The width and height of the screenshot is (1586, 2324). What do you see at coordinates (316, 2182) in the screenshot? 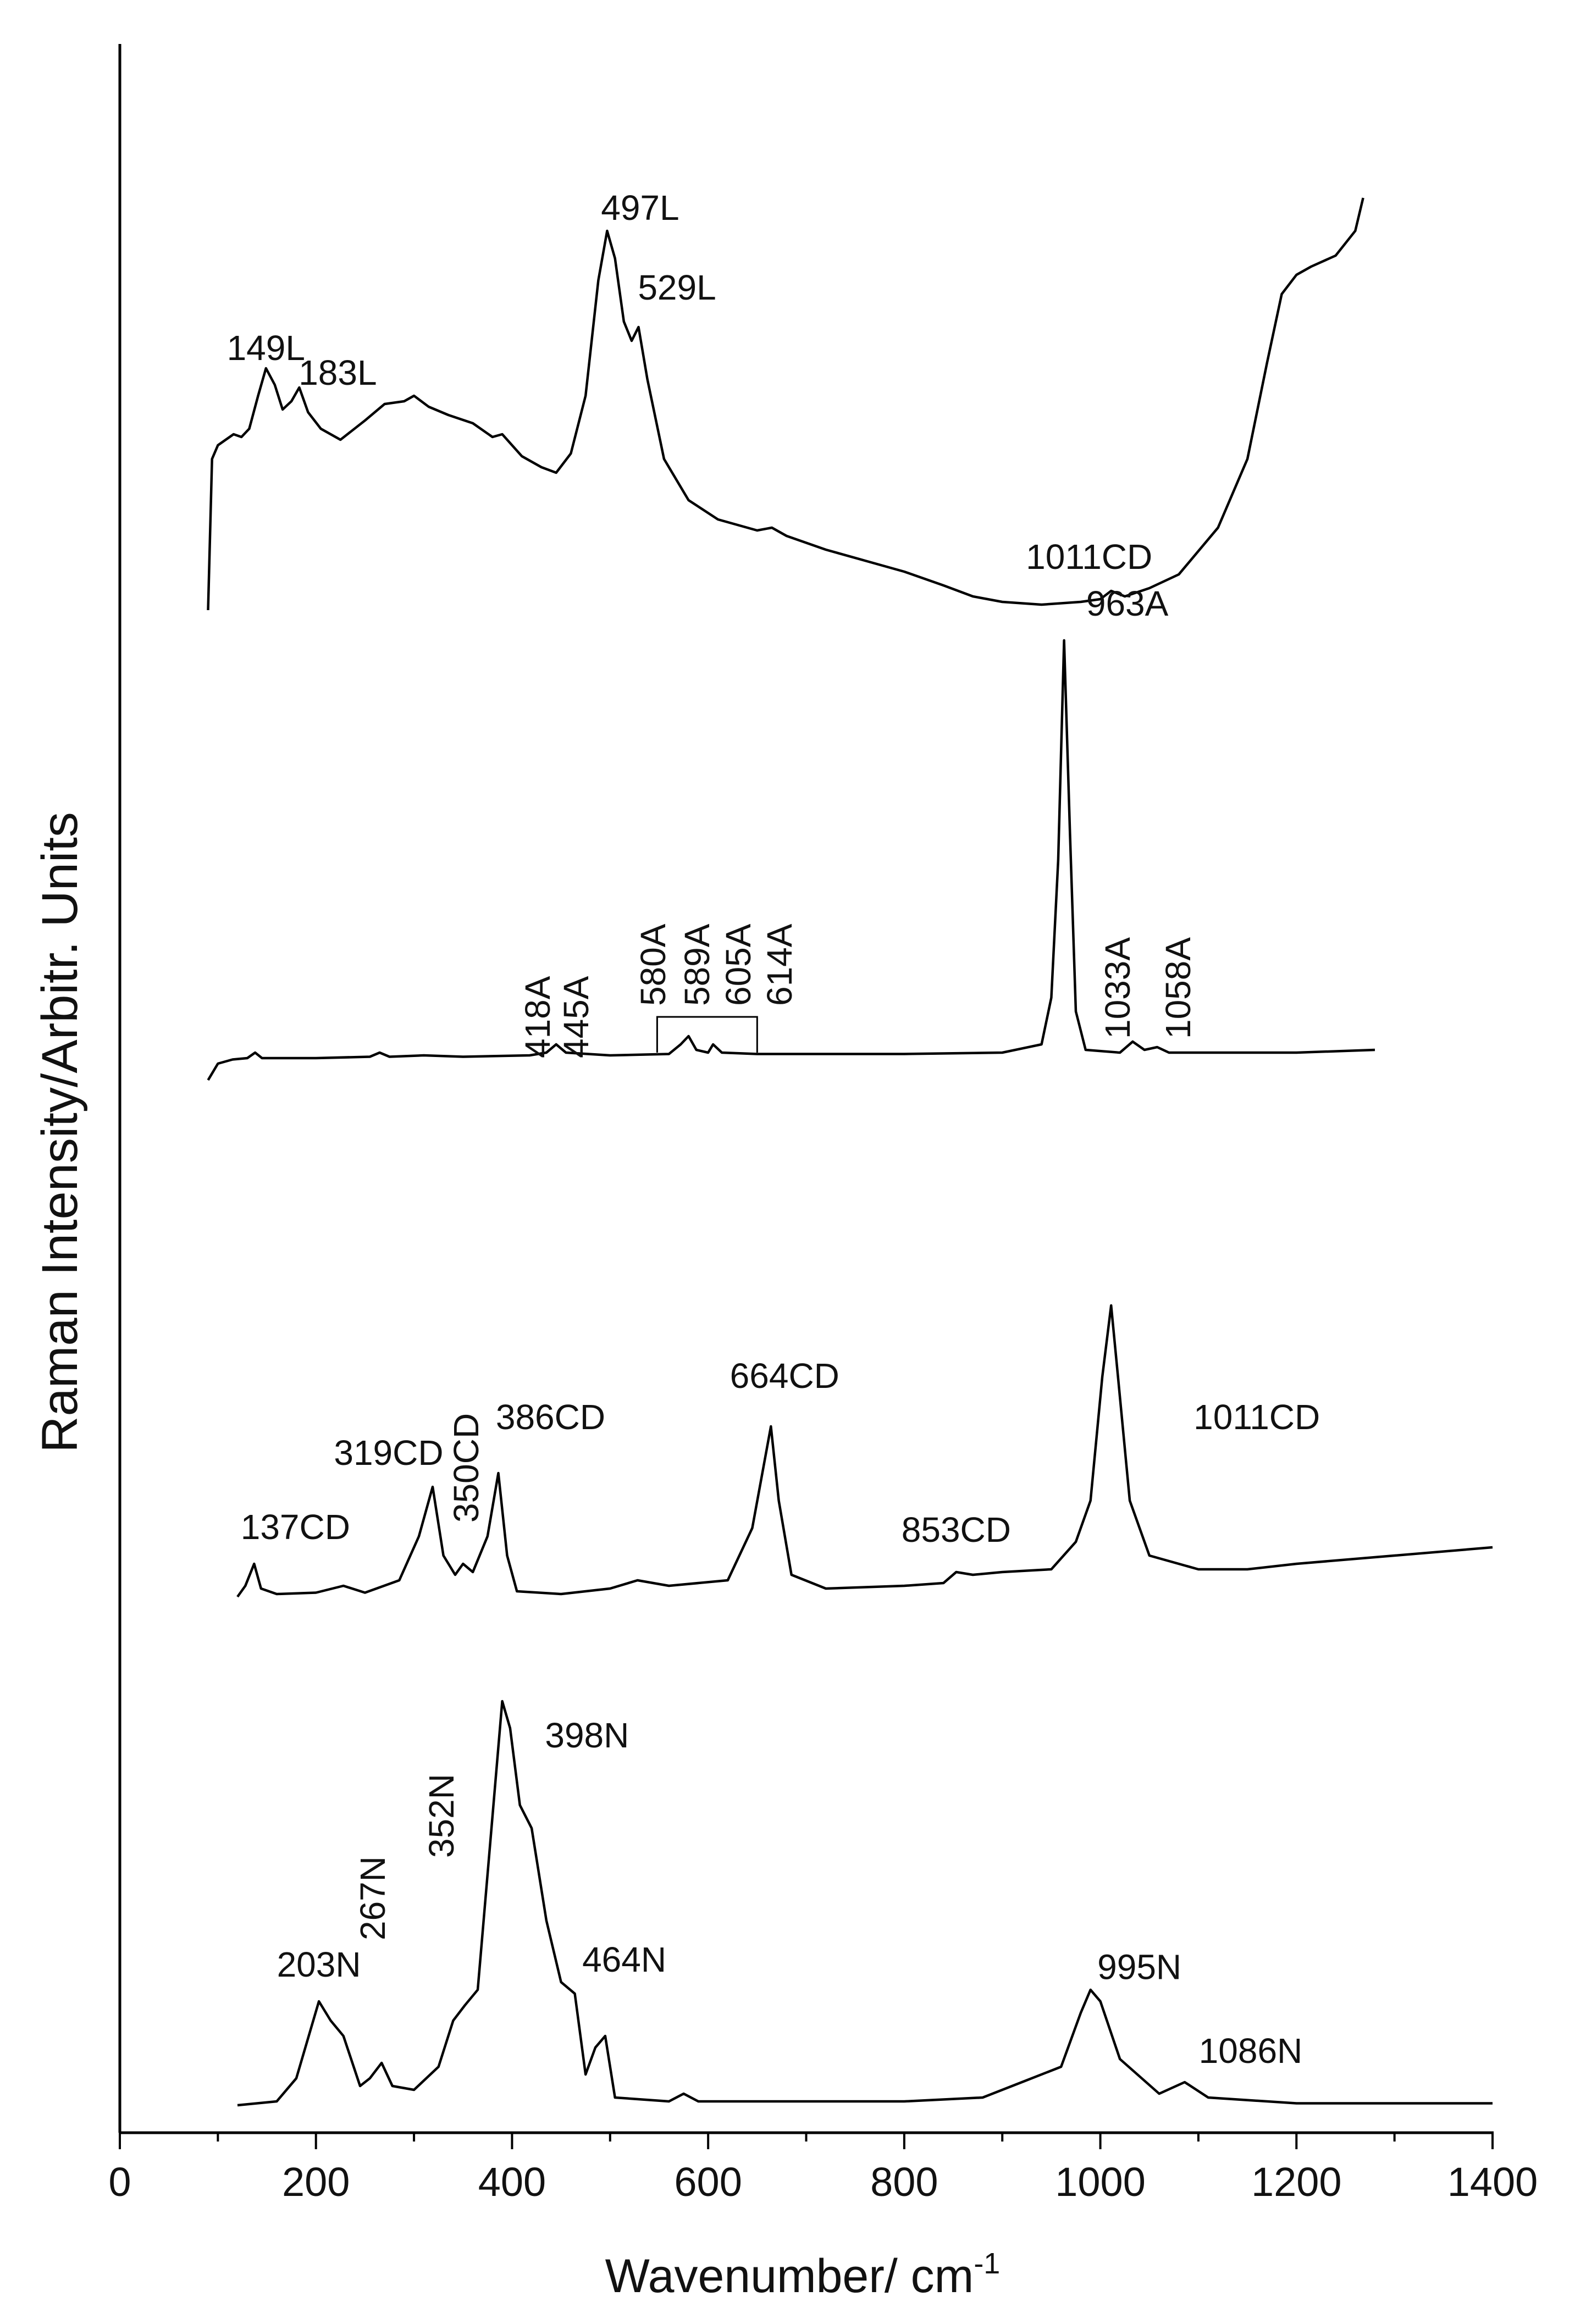
I see `x-tick-label: 200` at bounding box center [316, 2182].